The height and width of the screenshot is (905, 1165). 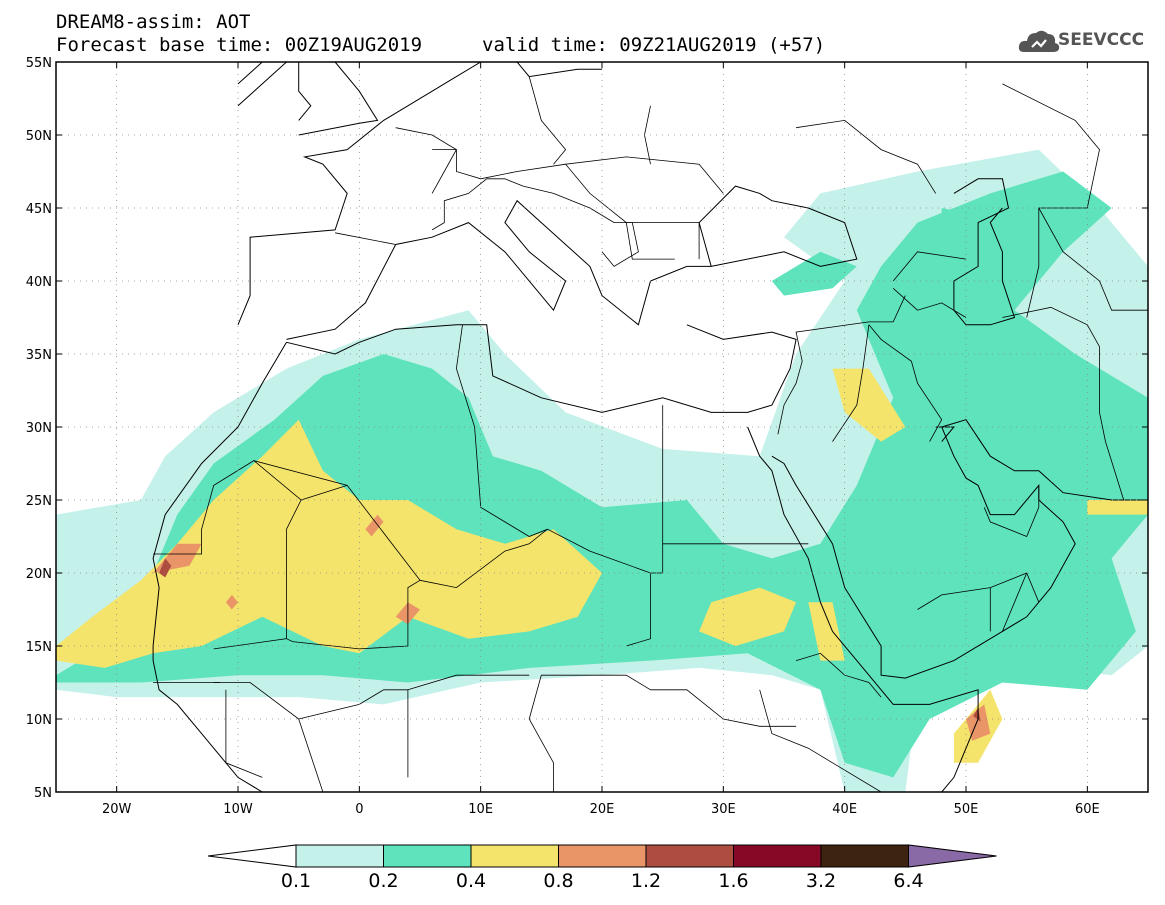 What do you see at coordinates (39, 720) in the screenshot?
I see `lat-tick-label: 10N` at bounding box center [39, 720].